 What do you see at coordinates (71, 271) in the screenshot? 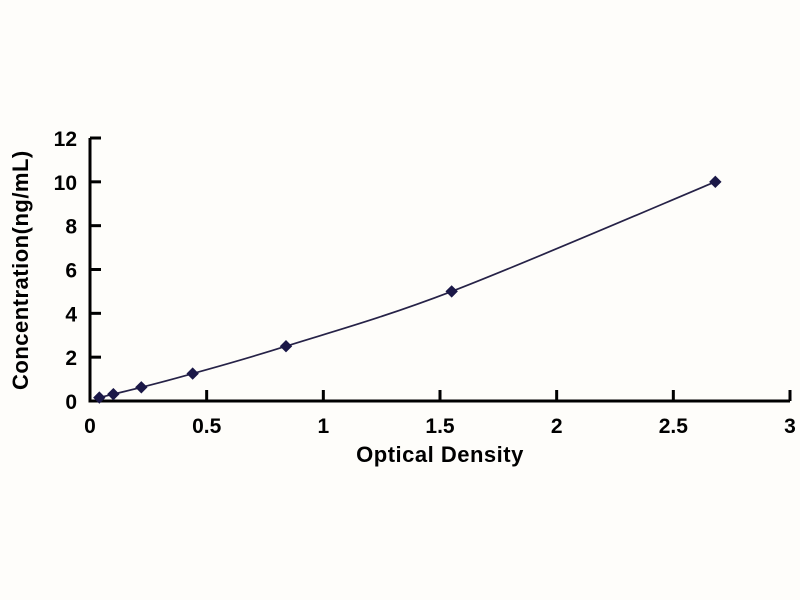
I see `y-tick-label: 6` at bounding box center [71, 271].